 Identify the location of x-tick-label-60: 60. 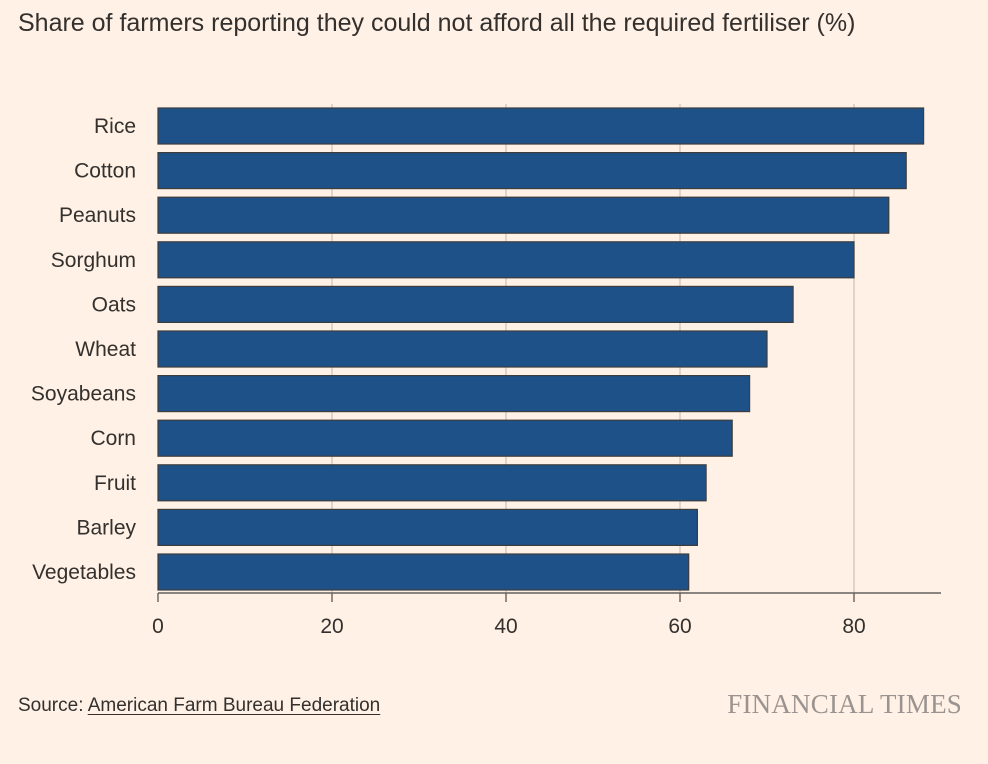
(679, 626).